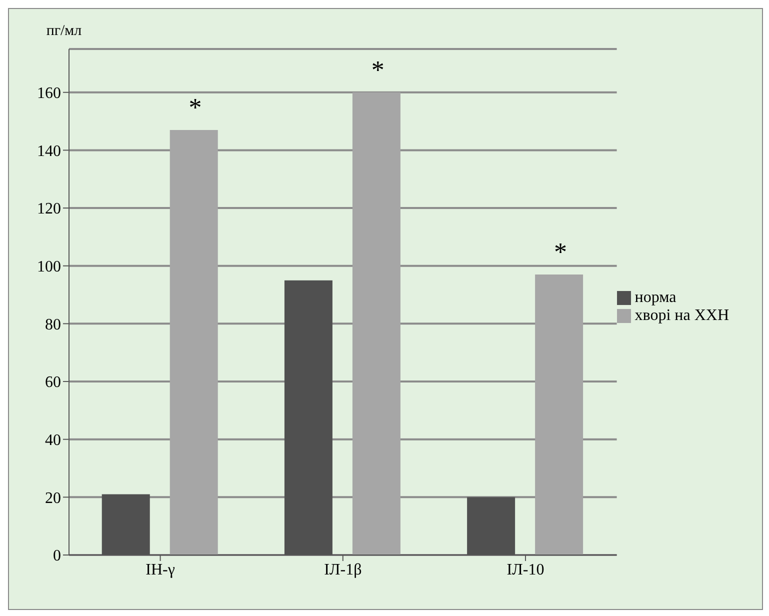  I want to click on y-tick-label: 40, so click(53, 441).